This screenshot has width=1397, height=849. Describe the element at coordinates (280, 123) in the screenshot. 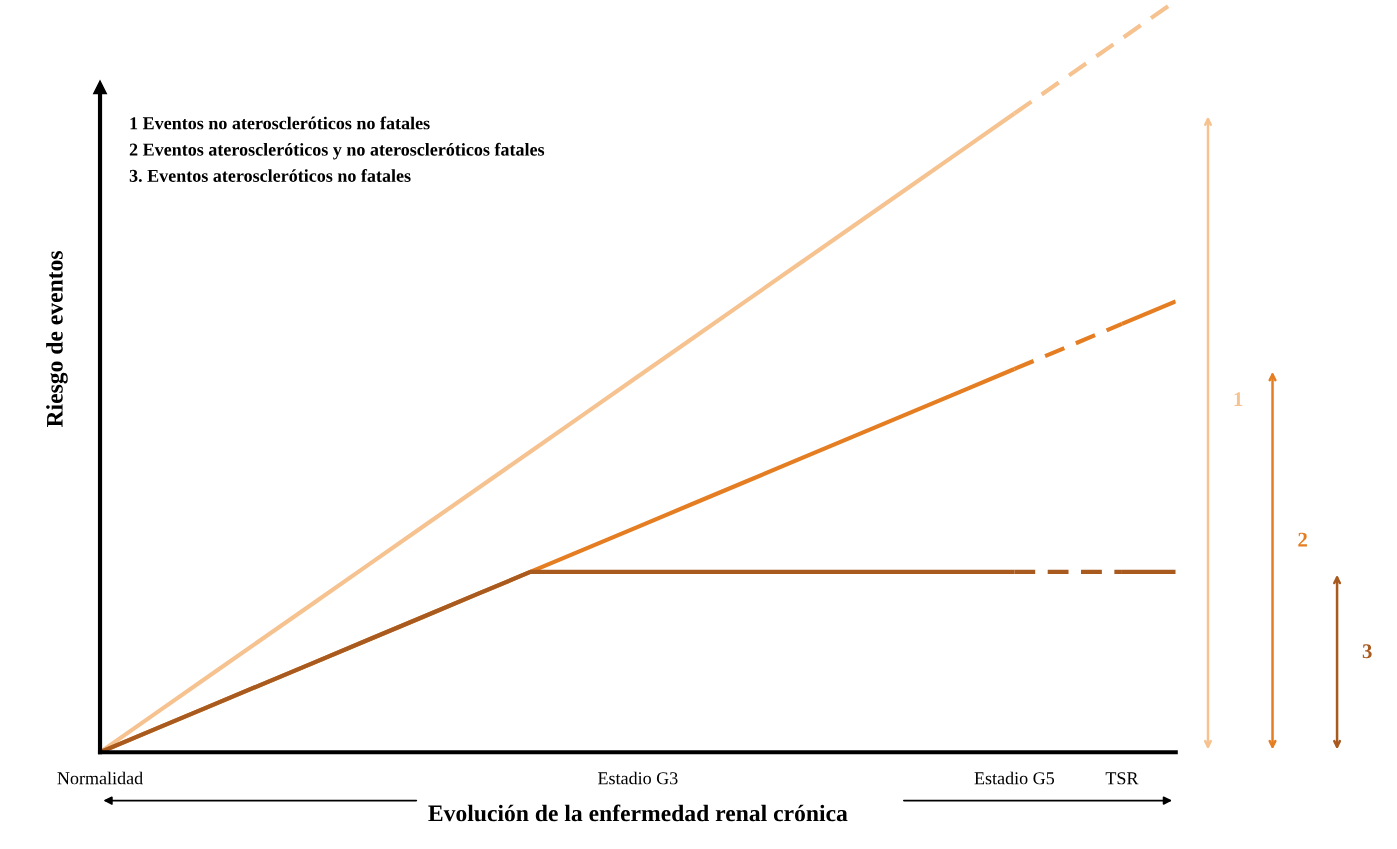

I see `annotation: 1 Eventos no ateroscleróticos no fatales` at that location.